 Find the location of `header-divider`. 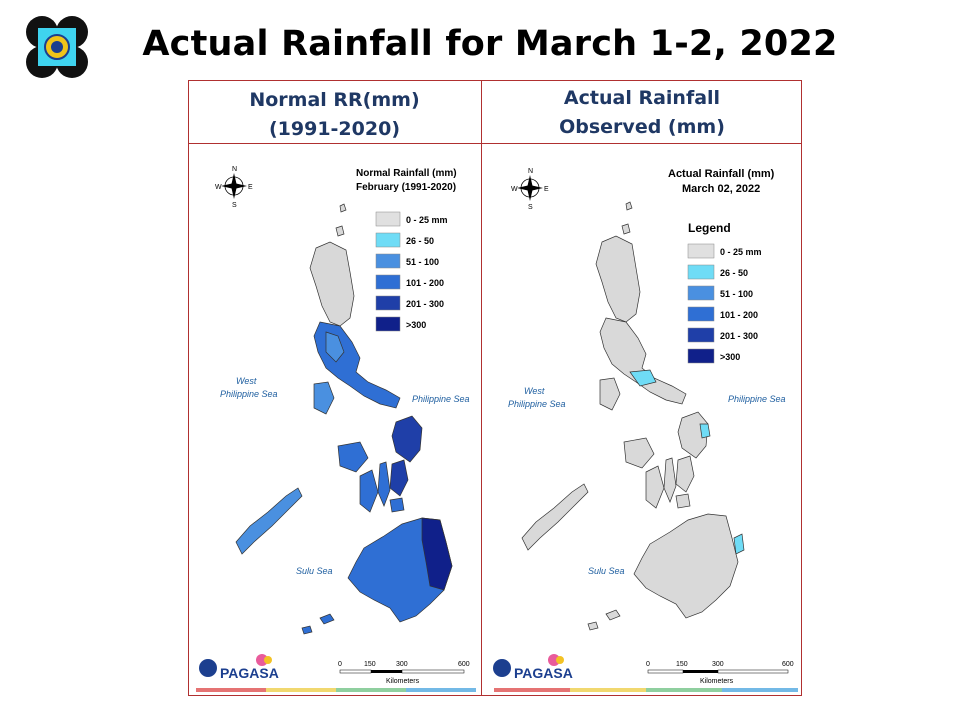

header-divider is located at coordinates (495, 143).